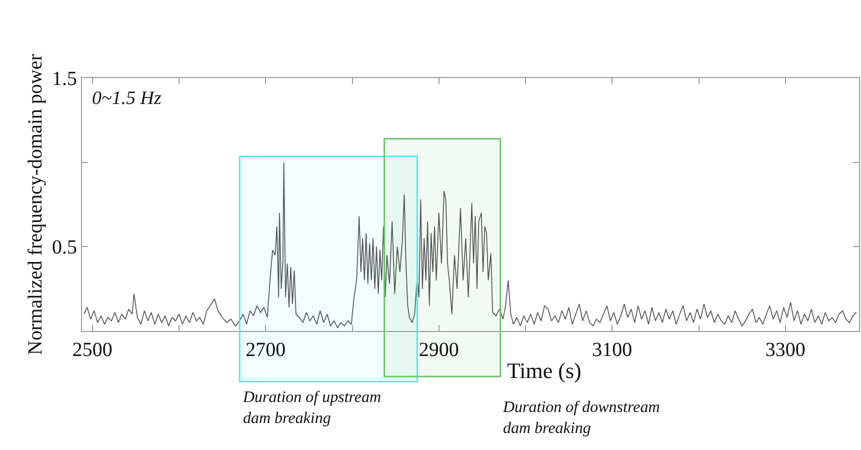 The width and height of the screenshot is (861, 450). Describe the element at coordinates (64, 247) in the screenshot. I see `y-tick-label: 0.5` at that location.